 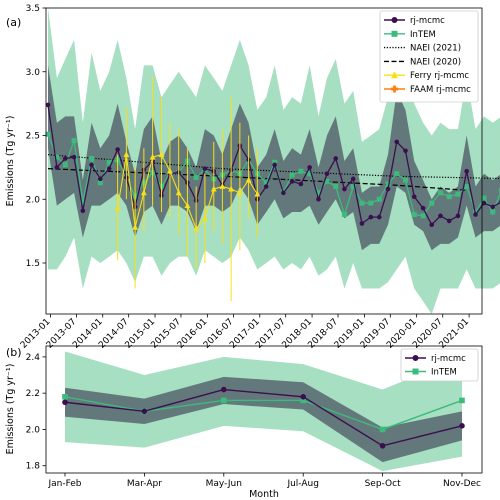 What do you see at coordinates (33, 358) in the screenshot?
I see `y-tick-label: 2.4` at bounding box center [33, 358].